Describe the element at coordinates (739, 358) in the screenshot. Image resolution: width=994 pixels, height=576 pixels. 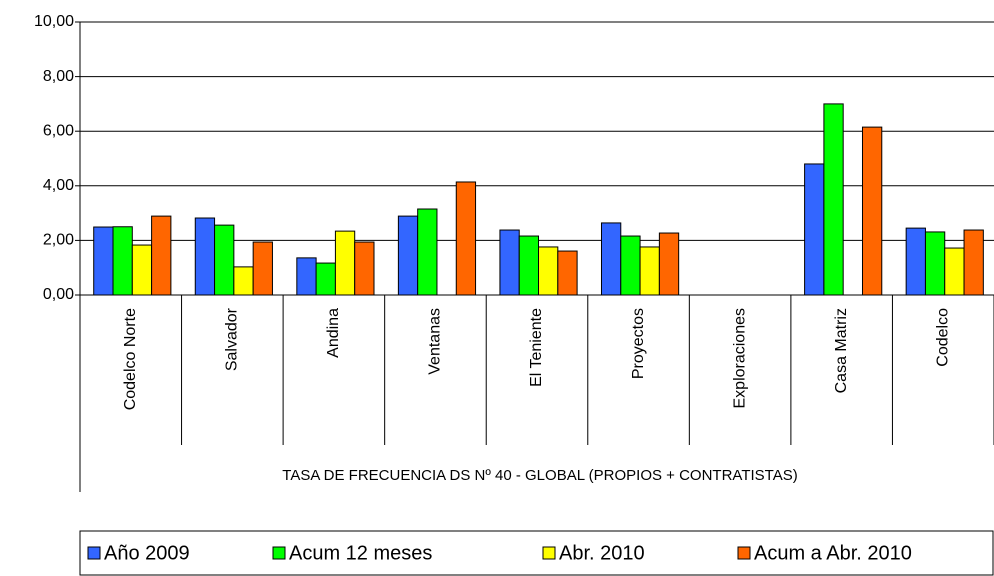
I see `x-tick-label: Exploraciones` at that location.